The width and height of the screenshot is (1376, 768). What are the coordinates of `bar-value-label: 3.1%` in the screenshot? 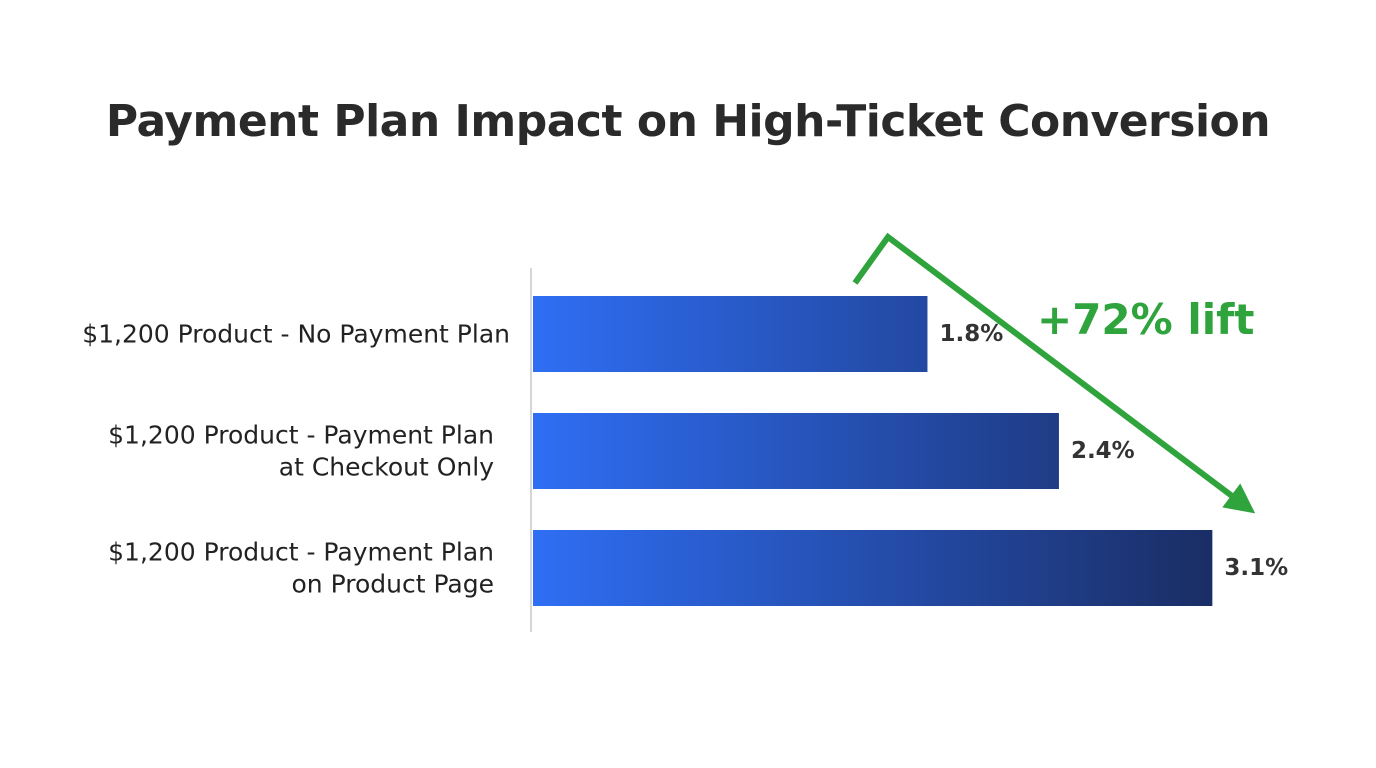 It's located at (1256, 568).